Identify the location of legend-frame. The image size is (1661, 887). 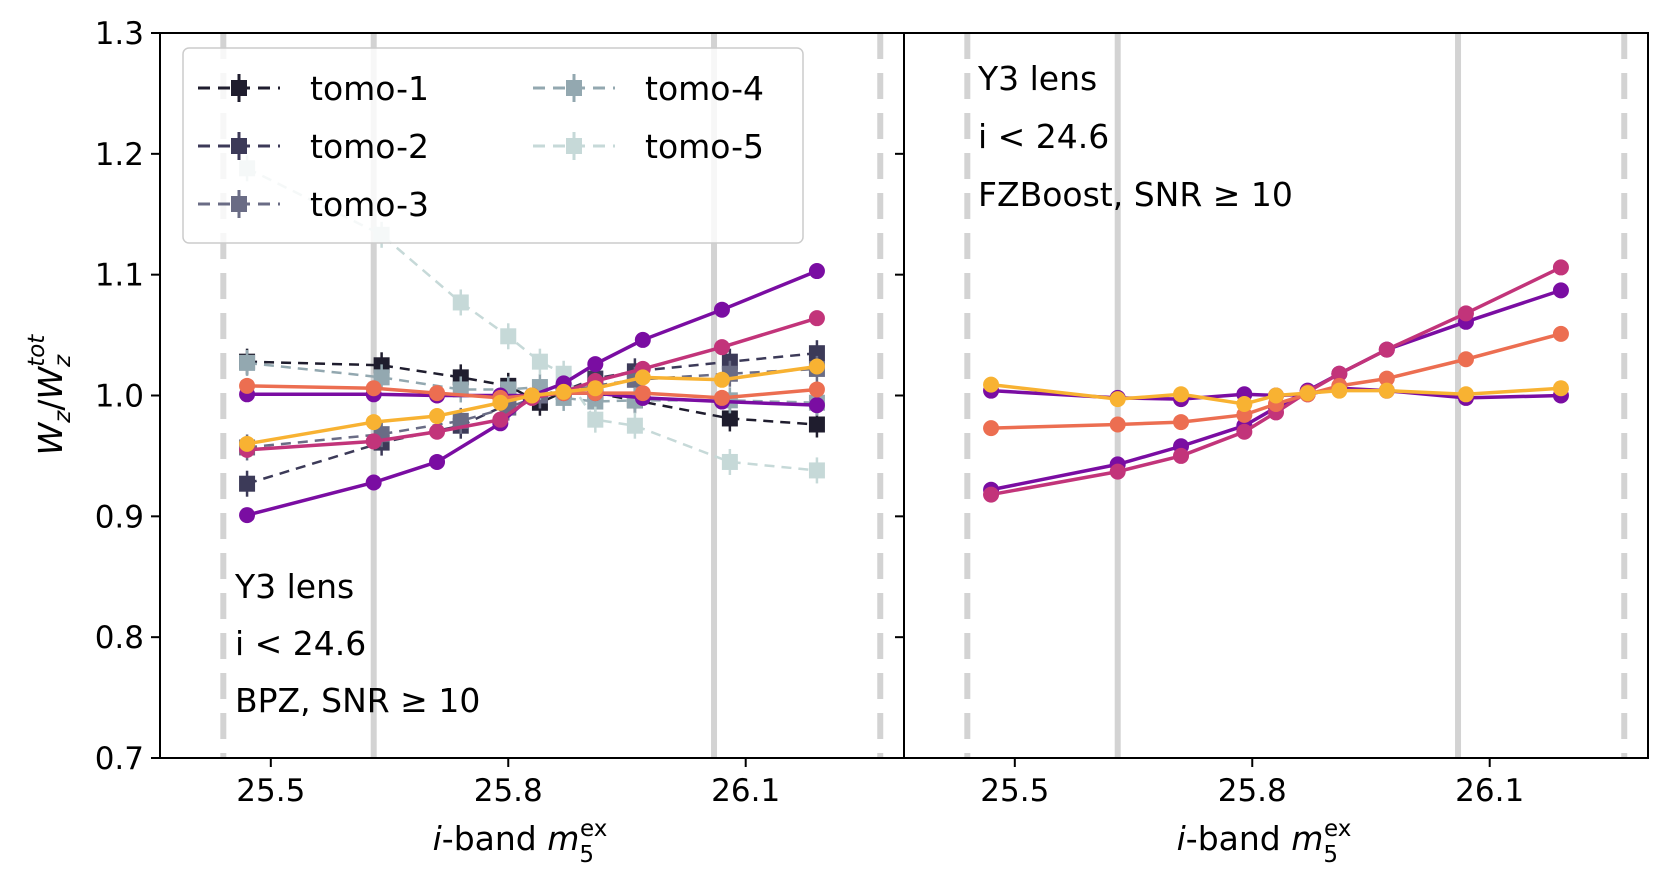
(493, 145).